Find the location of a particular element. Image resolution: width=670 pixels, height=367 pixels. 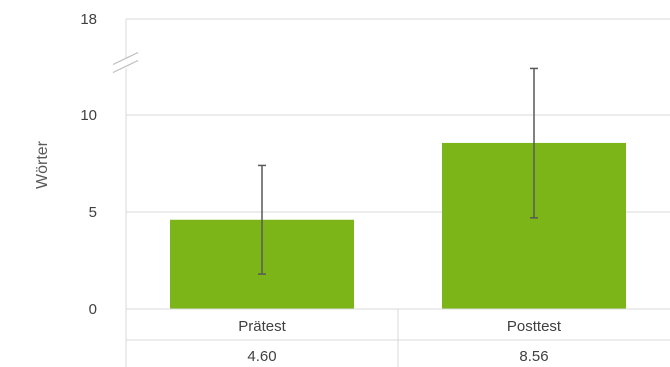

y-axis-label: Wörter is located at coordinates (42, 164).